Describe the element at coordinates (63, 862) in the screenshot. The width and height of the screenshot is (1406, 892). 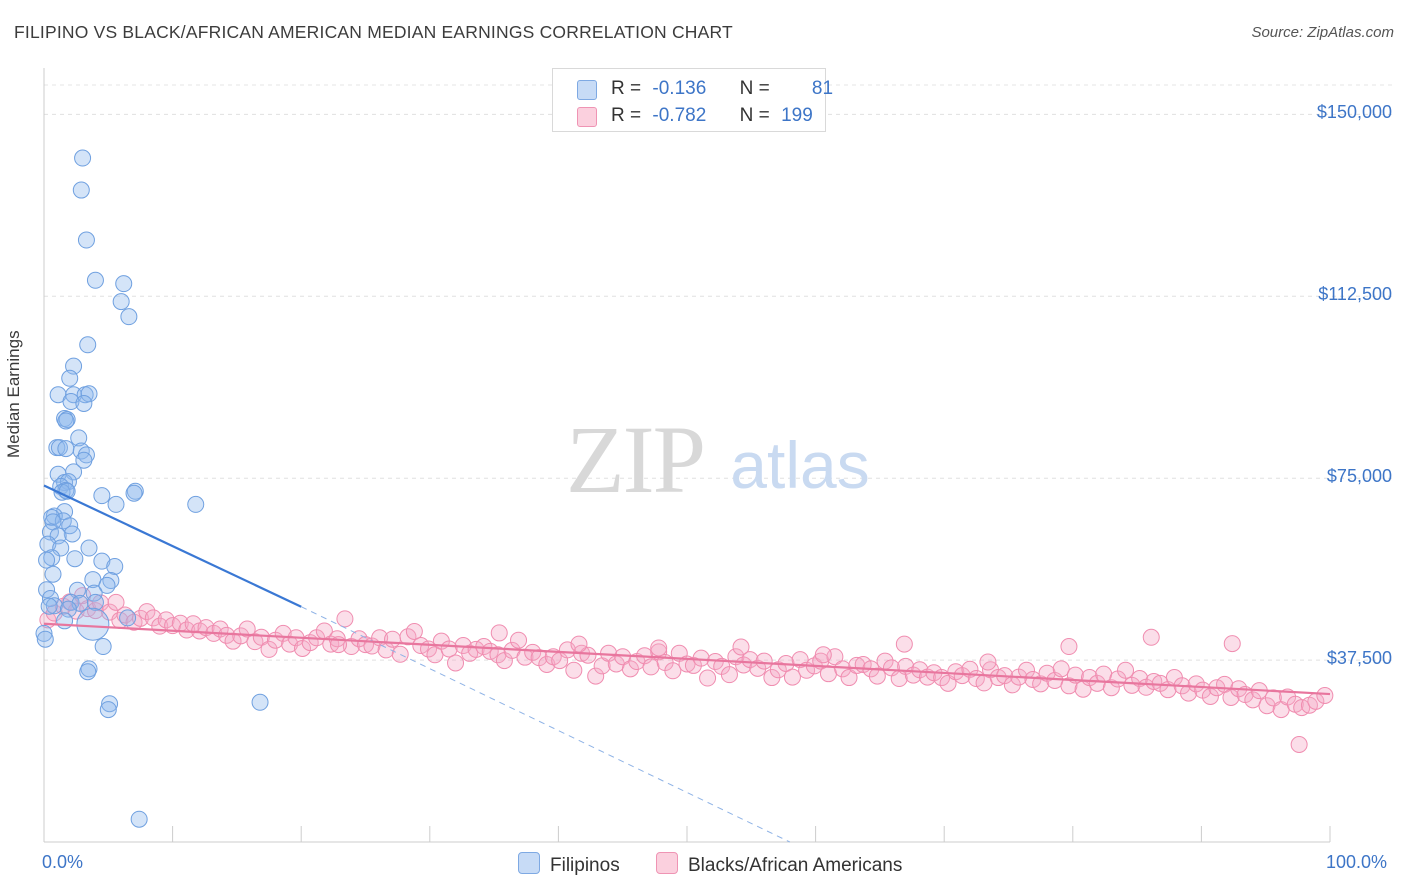
I see `x-tick-label-min: 0.0%` at that location.